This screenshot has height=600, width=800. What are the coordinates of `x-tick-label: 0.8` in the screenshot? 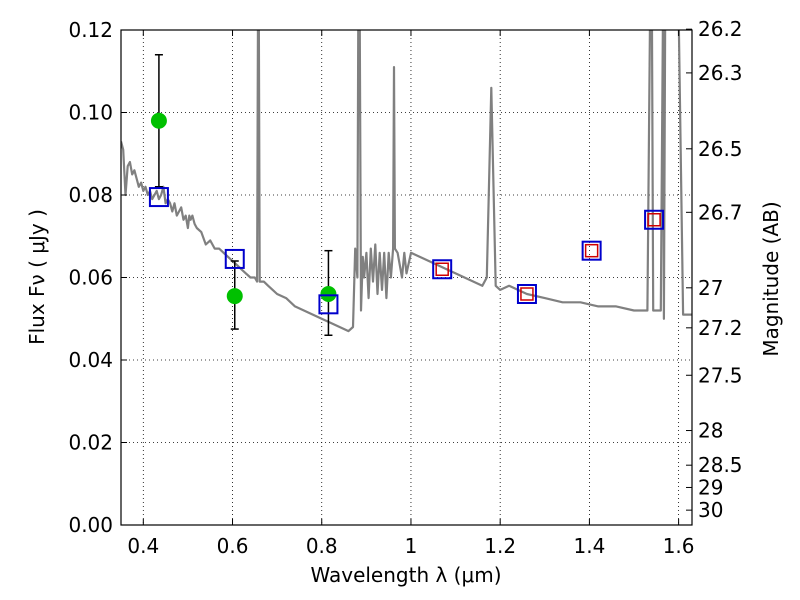 It's located at (322, 546).